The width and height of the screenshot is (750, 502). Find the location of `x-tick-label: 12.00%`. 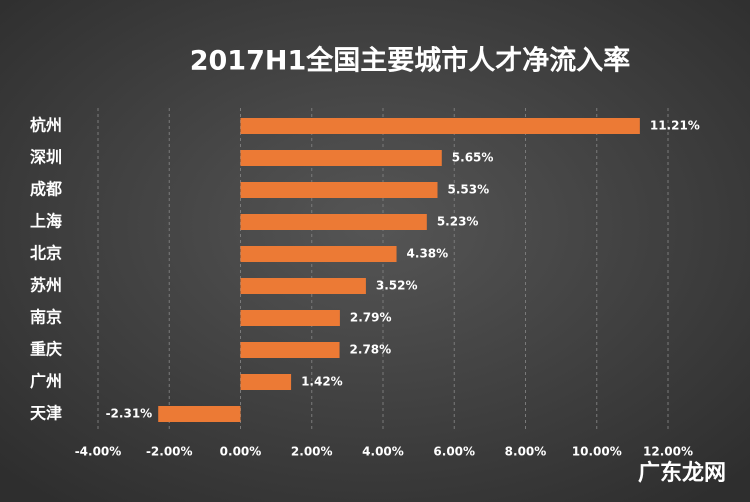

x-tick-label: 12.00% is located at coordinates (668, 452).